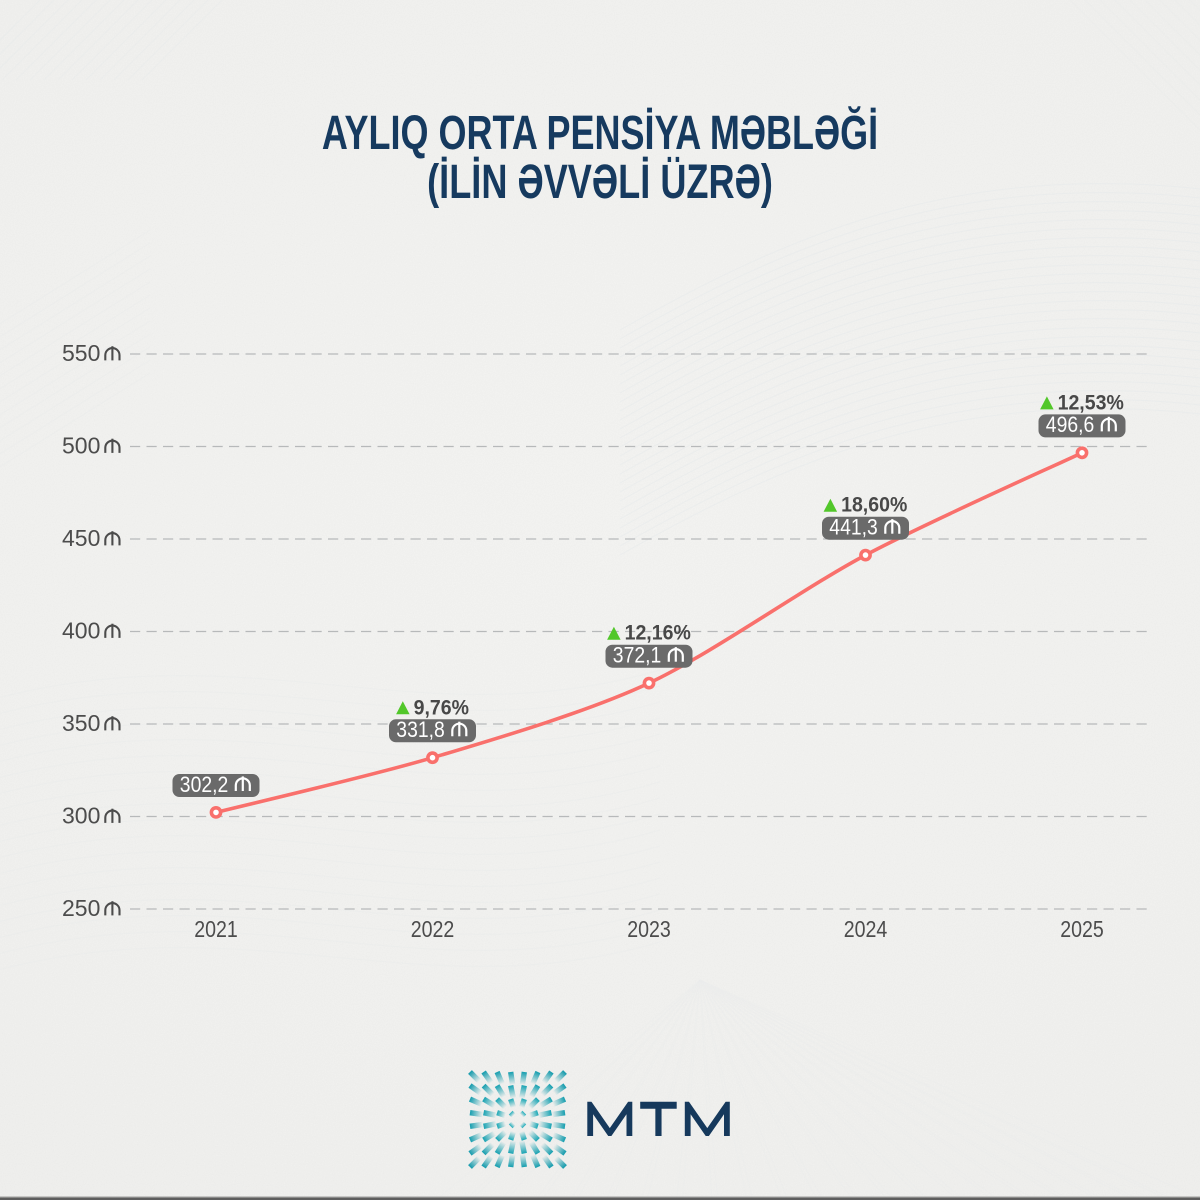 This screenshot has width=1200, height=1200. What do you see at coordinates (1091, 403) in the screenshot?
I see `svg-text: 12,53%` at bounding box center [1091, 403].